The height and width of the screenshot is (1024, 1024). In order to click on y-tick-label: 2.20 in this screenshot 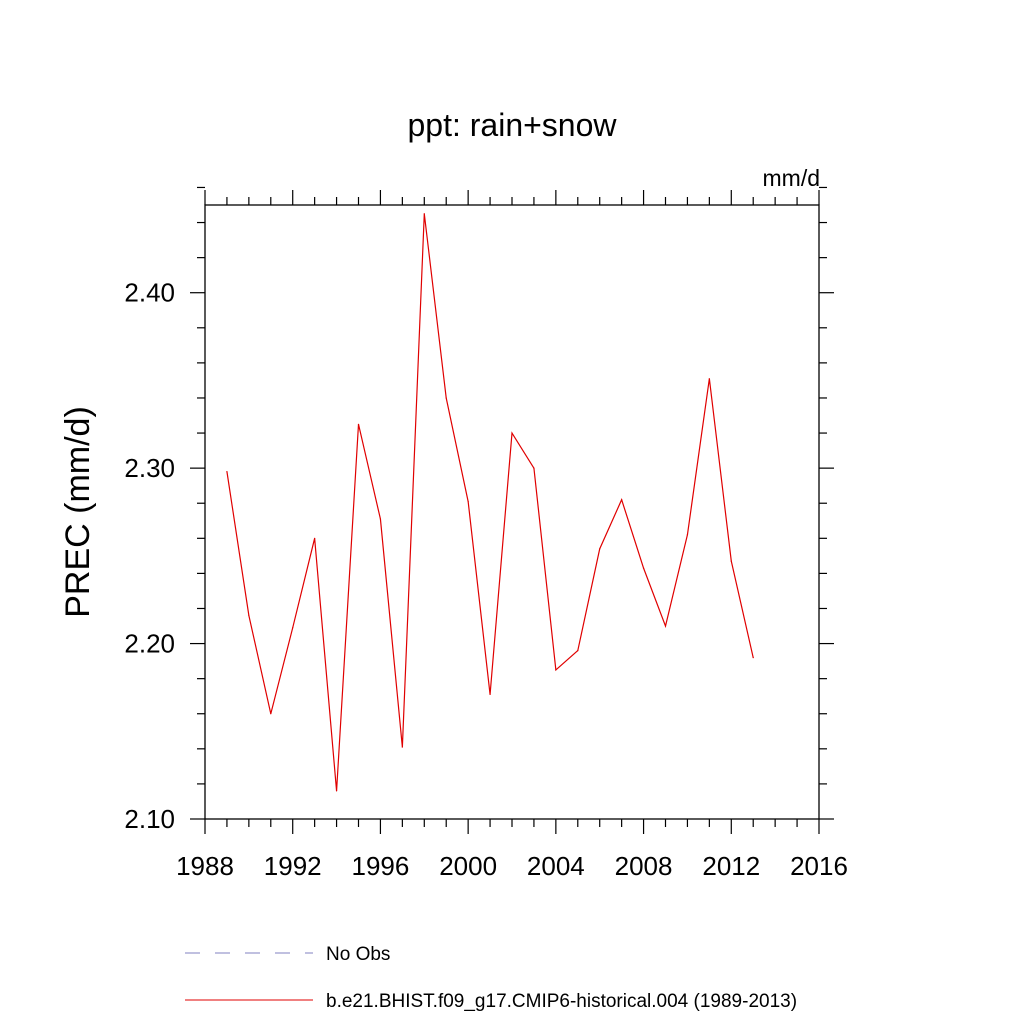, I will do `click(149, 644)`.